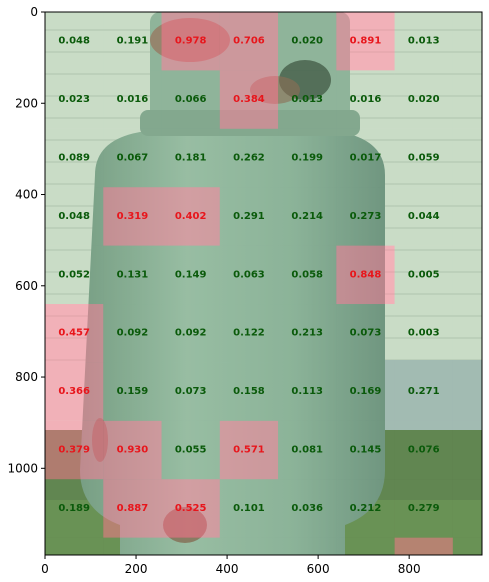  I want to click on heatmap-value-label: 0.291, so click(249, 216).